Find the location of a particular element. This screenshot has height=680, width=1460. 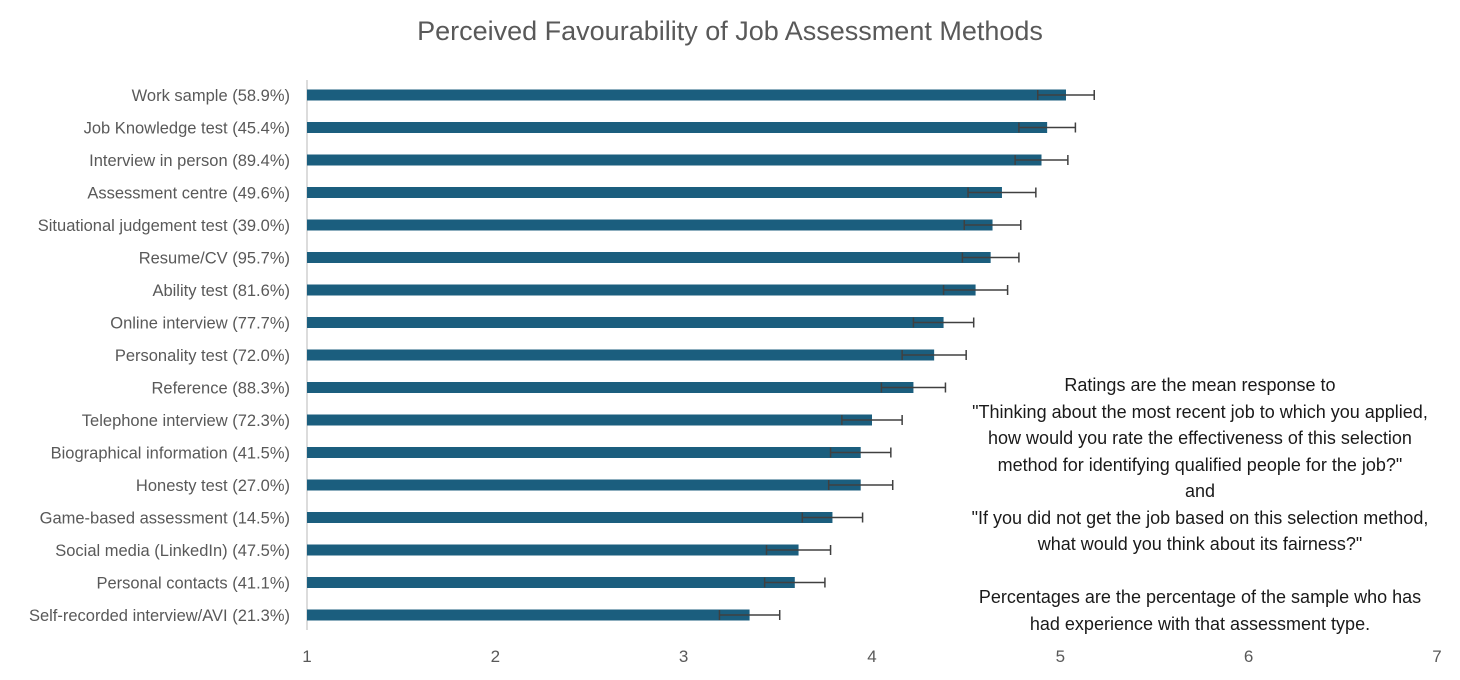

category-label: Personal contacts (41.1%) is located at coordinates (193, 584).